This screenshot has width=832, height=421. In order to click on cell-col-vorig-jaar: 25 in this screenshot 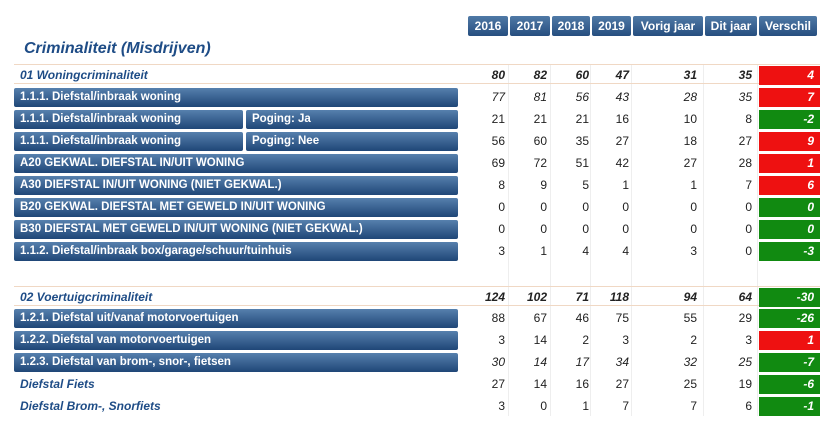, I will do `click(690, 384)`.